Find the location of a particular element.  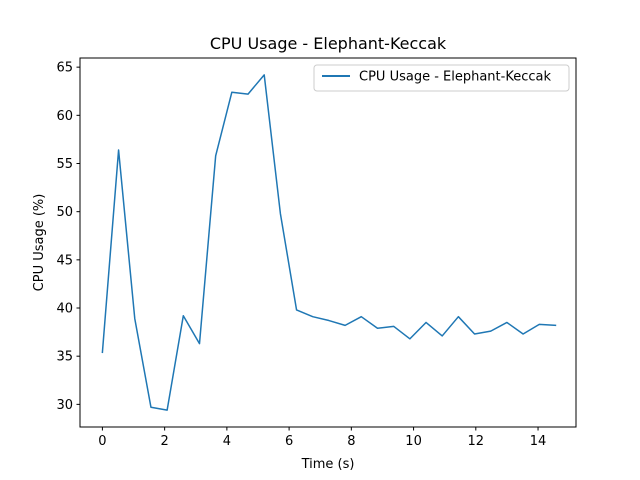

y-axis-label: CPU Usage (%) is located at coordinates (39, 243).